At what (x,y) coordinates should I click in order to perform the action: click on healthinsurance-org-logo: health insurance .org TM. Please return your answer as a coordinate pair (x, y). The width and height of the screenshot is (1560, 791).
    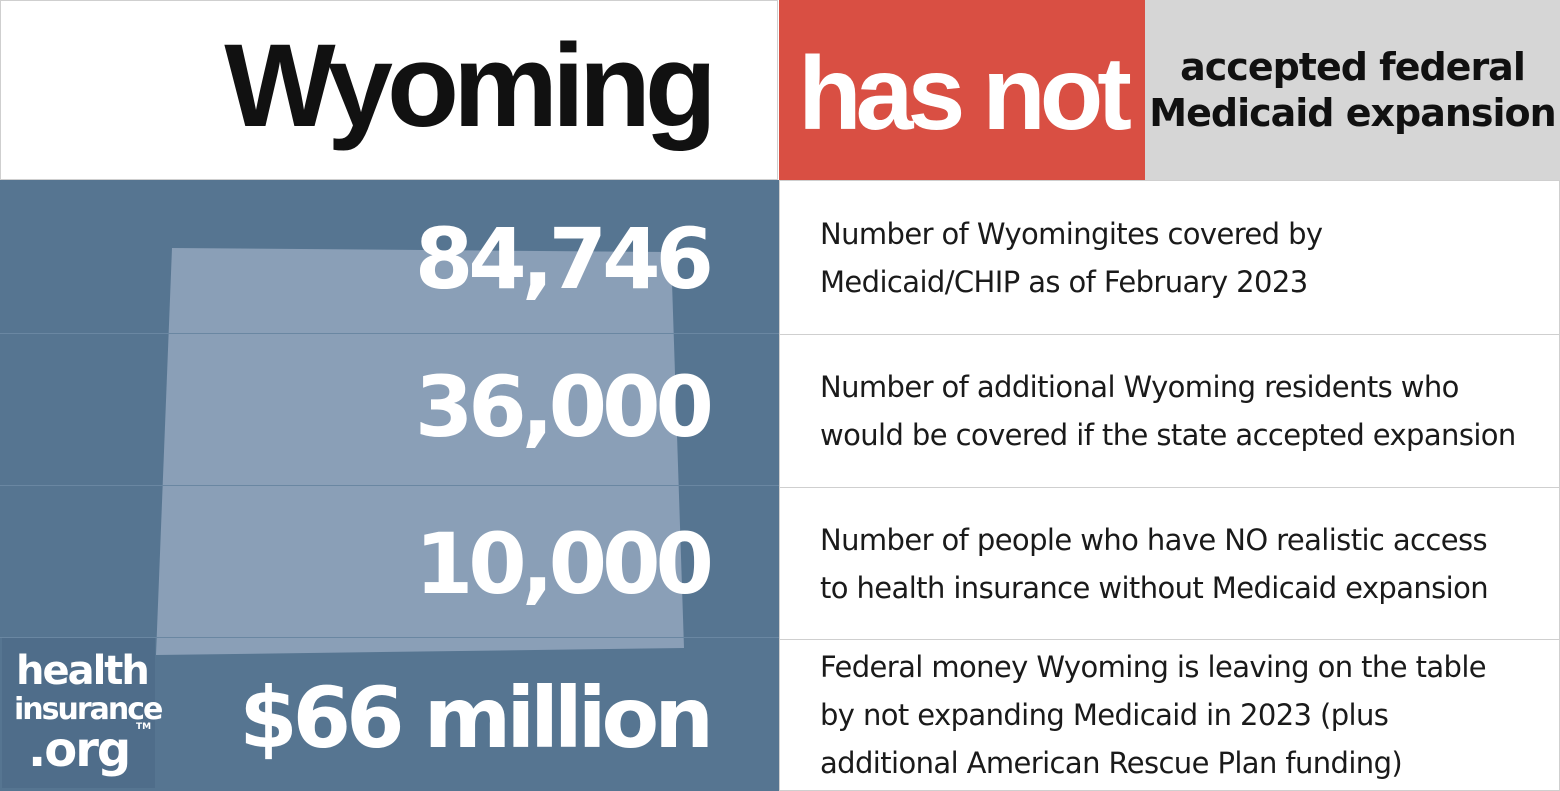
    Looking at the image, I should click on (82, 713).